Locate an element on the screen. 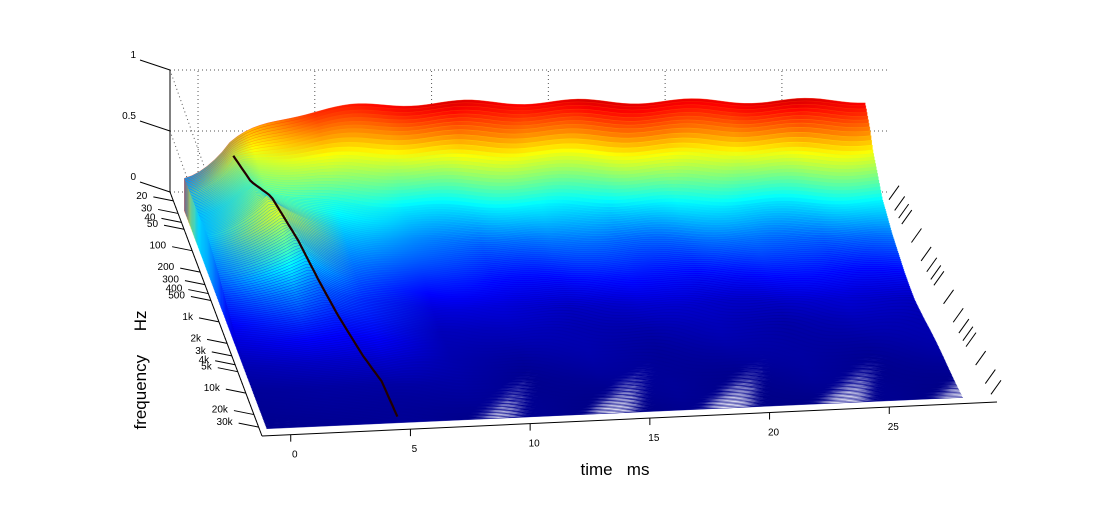 Image resolution: width=1100 pixels, height=505 pixels. y-tick-label: 10k is located at coordinates (212, 388).